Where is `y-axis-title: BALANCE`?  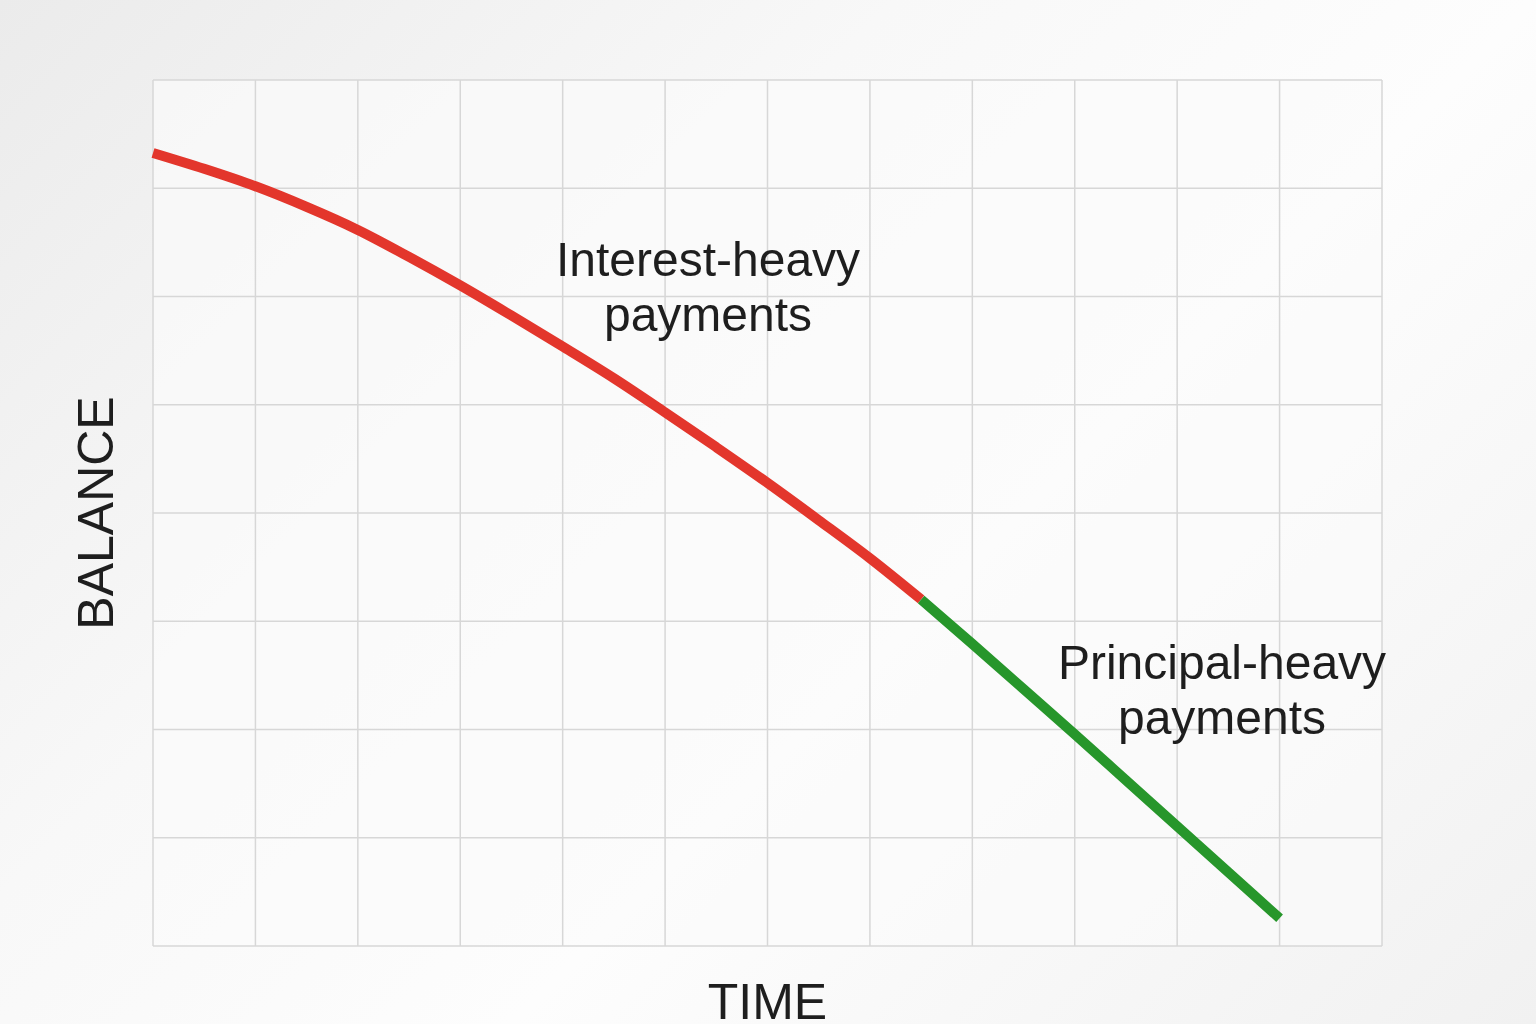 y-axis-title: BALANCE is located at coordinates (96, 513).